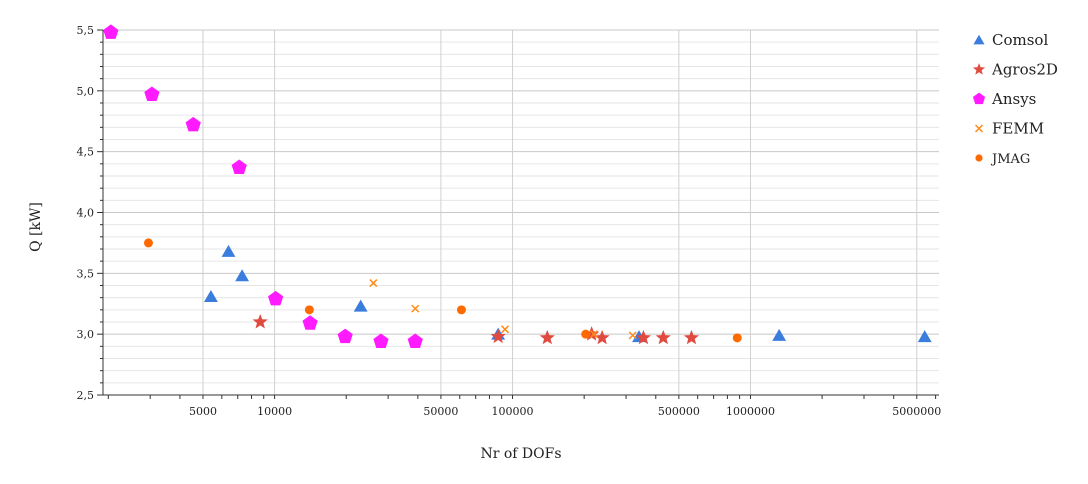 This screenshot has width=1088, height=484. What do you see at coordinates (203, 411) in the screenshot?
I see `x-tick-label: 5000` at bounding box center [203, 411].